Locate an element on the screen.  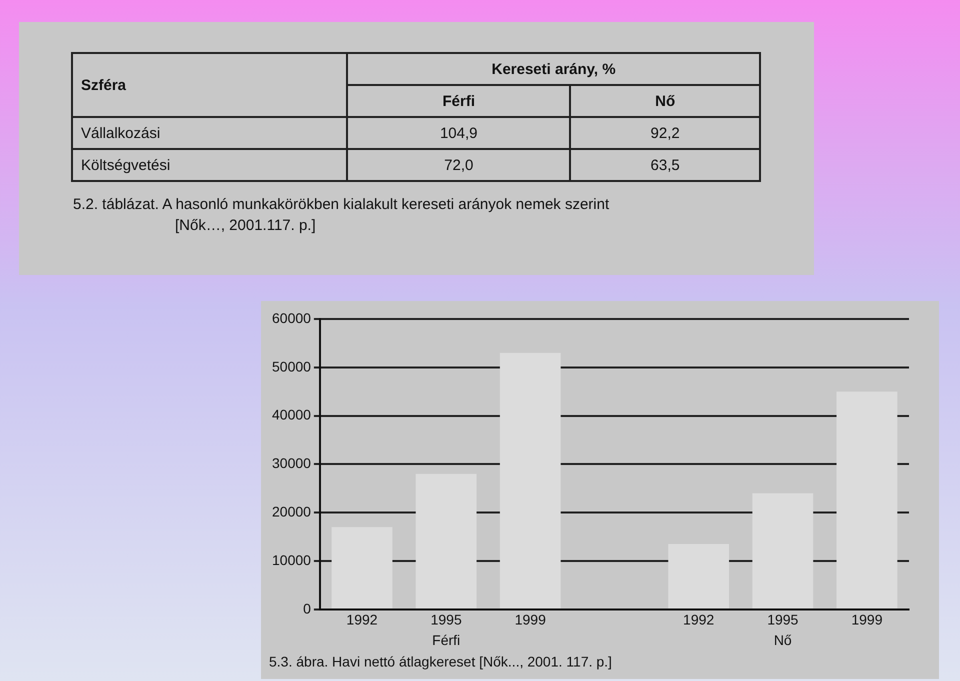
text: [Nők…, 2001.117. p.] is located at coordinates (245, 226).